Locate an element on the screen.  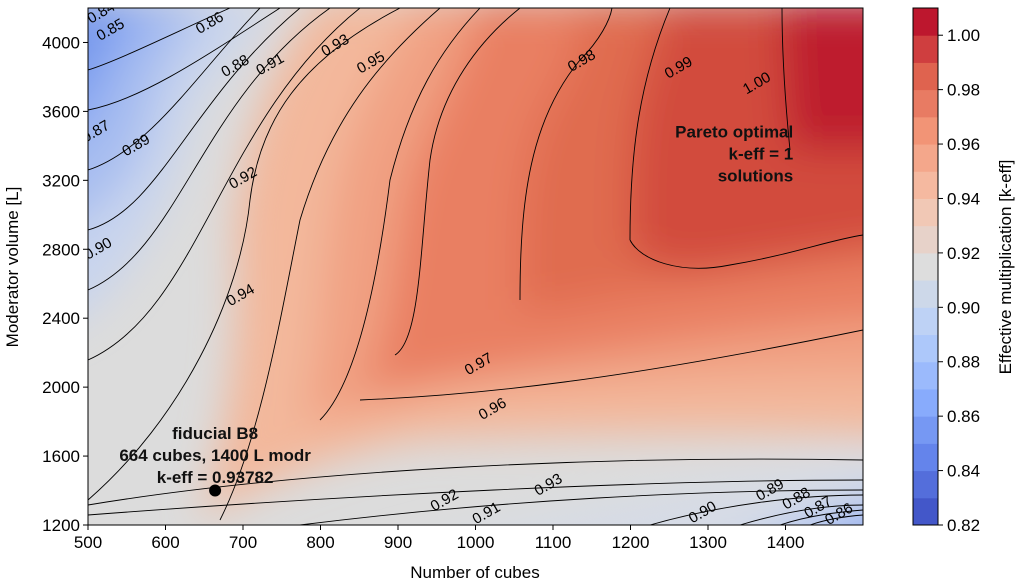
colorbar-bands is located at coordinates (925, 267).